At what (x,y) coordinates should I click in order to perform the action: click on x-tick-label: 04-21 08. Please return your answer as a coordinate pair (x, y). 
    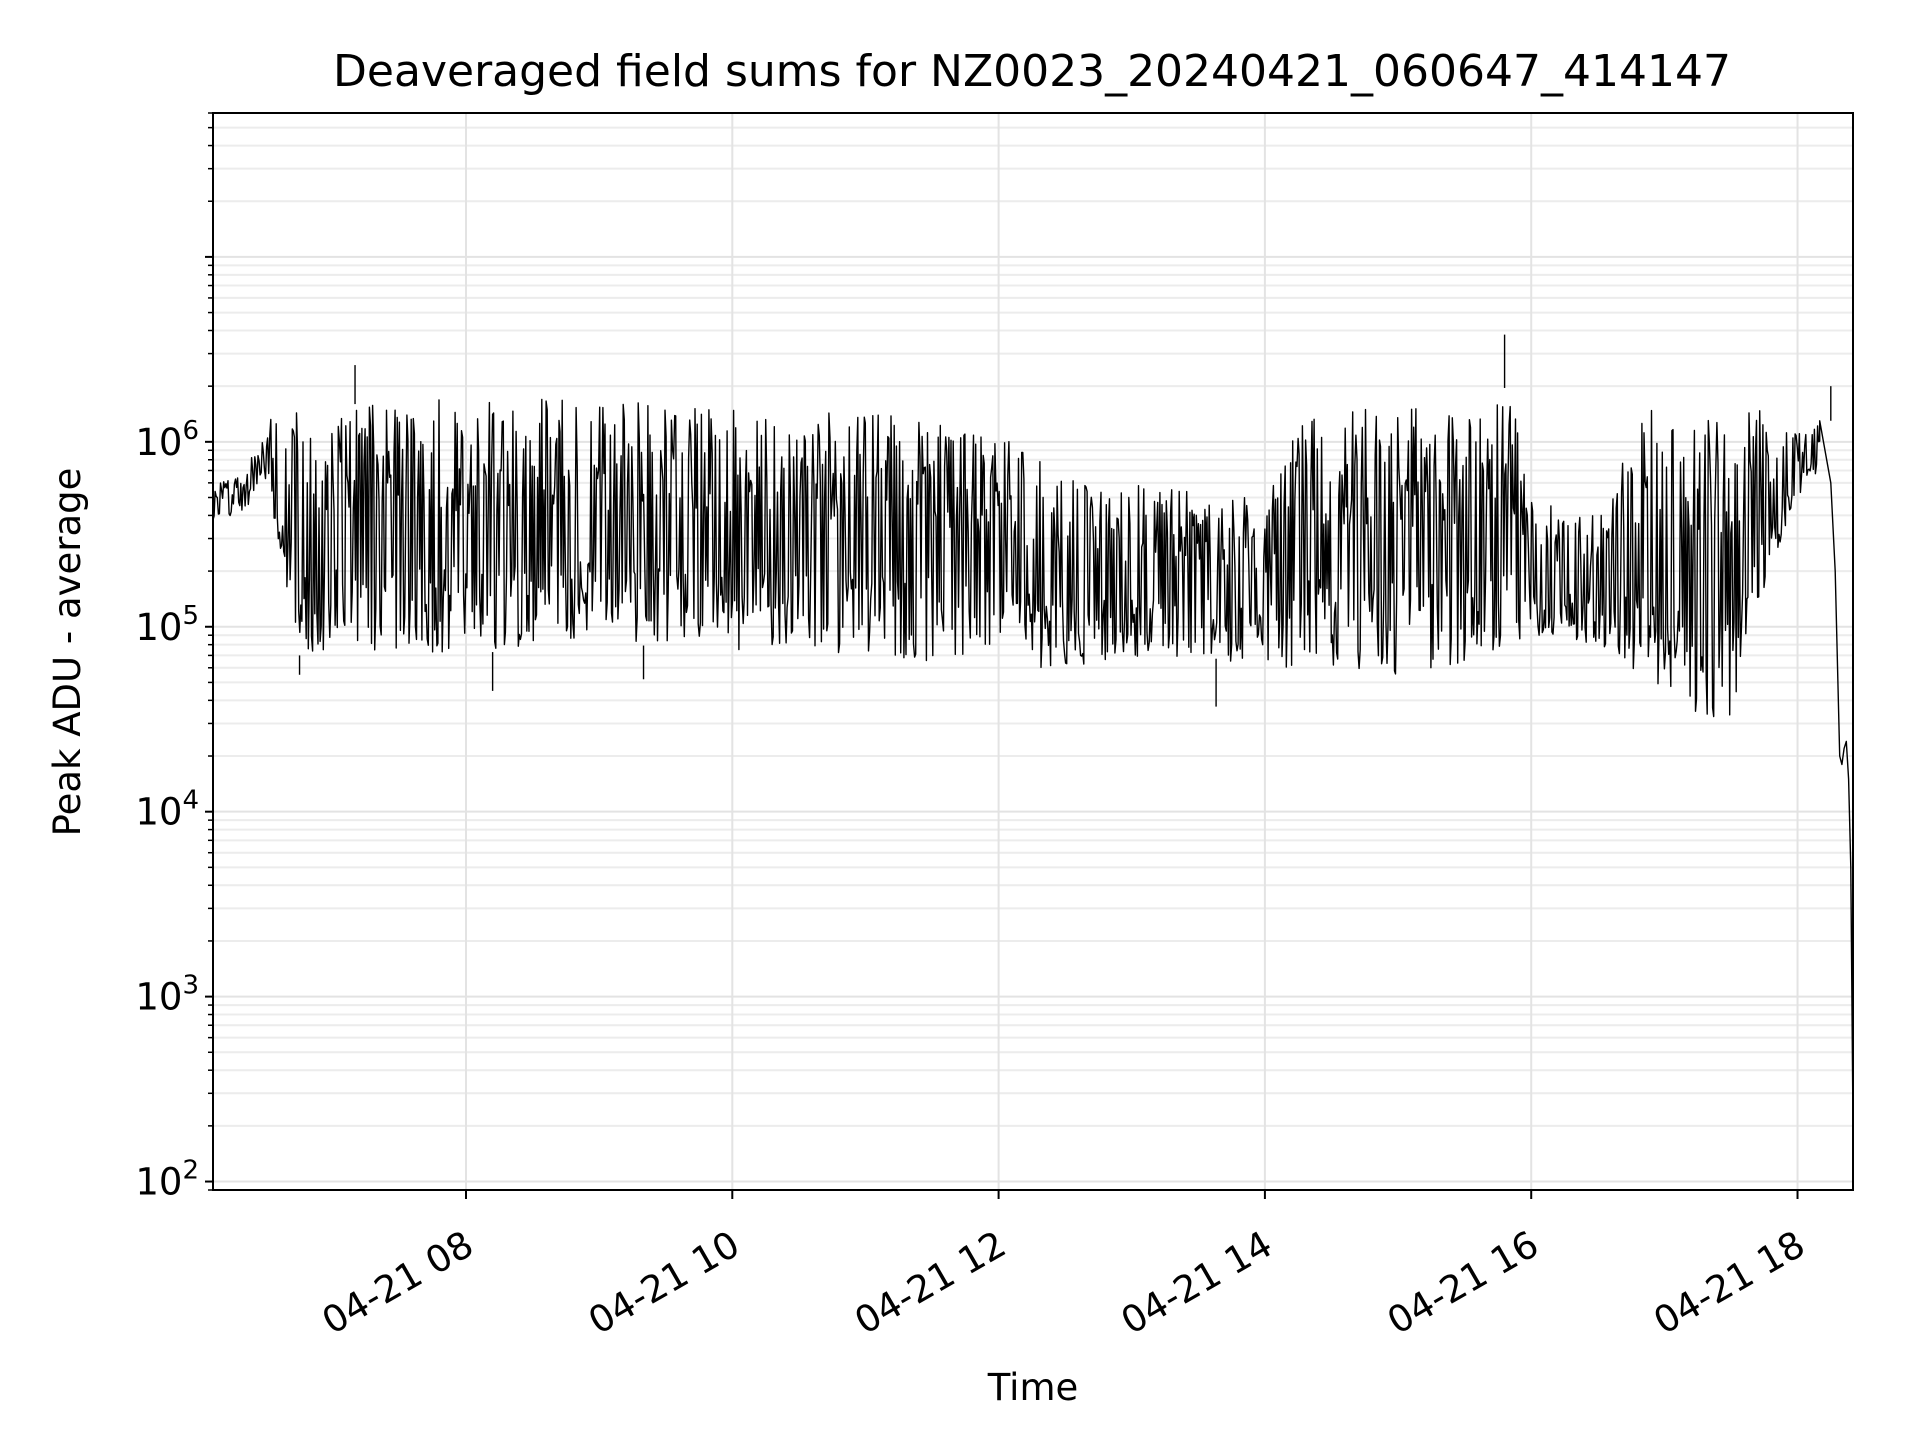
    Looking at the image, I should click on (398, 1283).